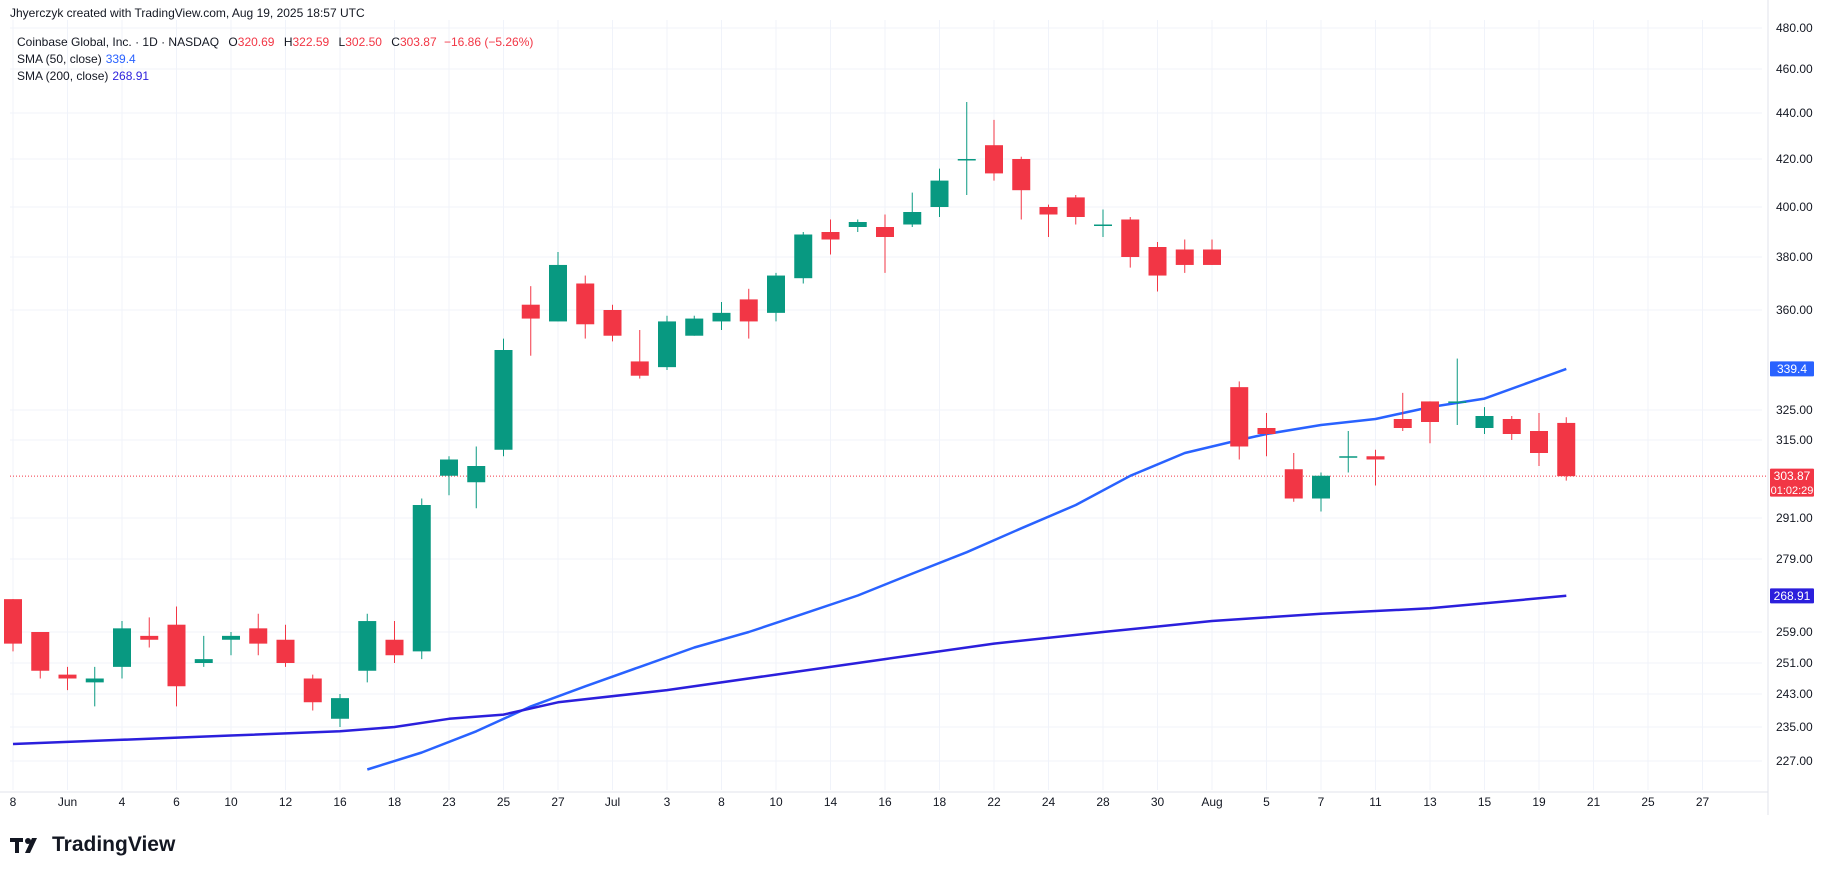  I want to click on legend-sma200-row: SMA (200, close) 268.91, so click(275, 76).